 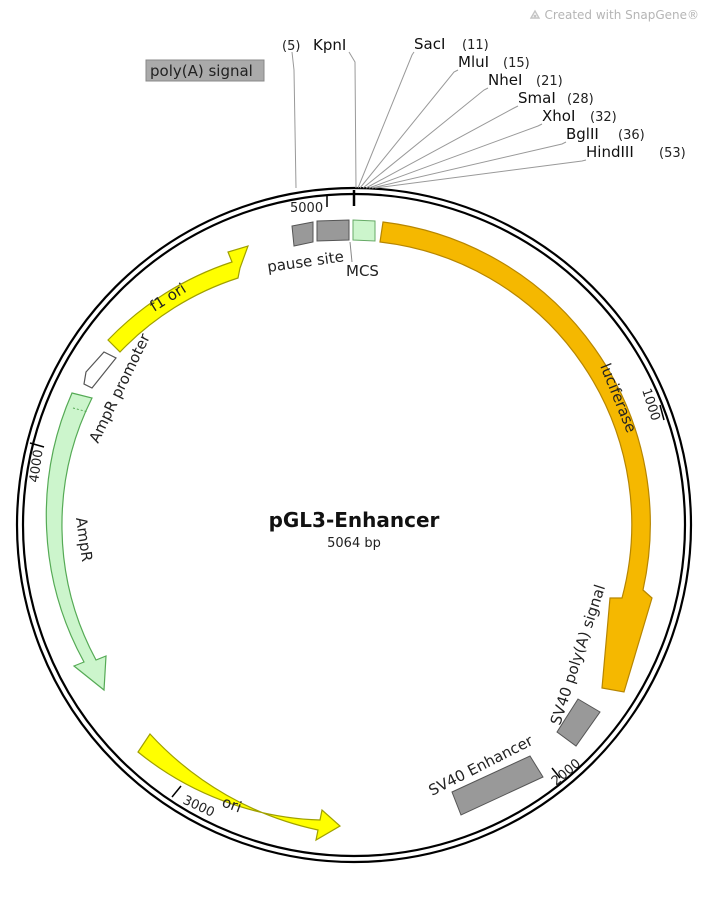 I want to click on leader-hindiii, so click(x=480, y=174).